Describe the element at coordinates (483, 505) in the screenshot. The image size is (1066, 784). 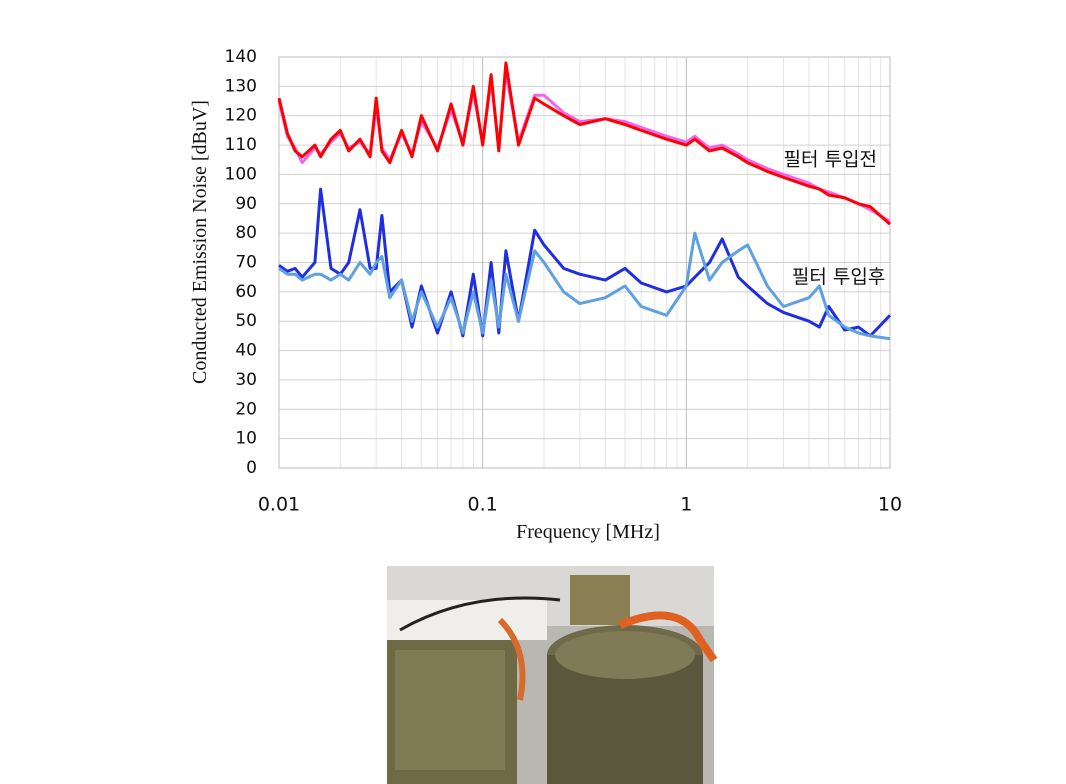
I see `x-tick-label: 0.1` at that location.